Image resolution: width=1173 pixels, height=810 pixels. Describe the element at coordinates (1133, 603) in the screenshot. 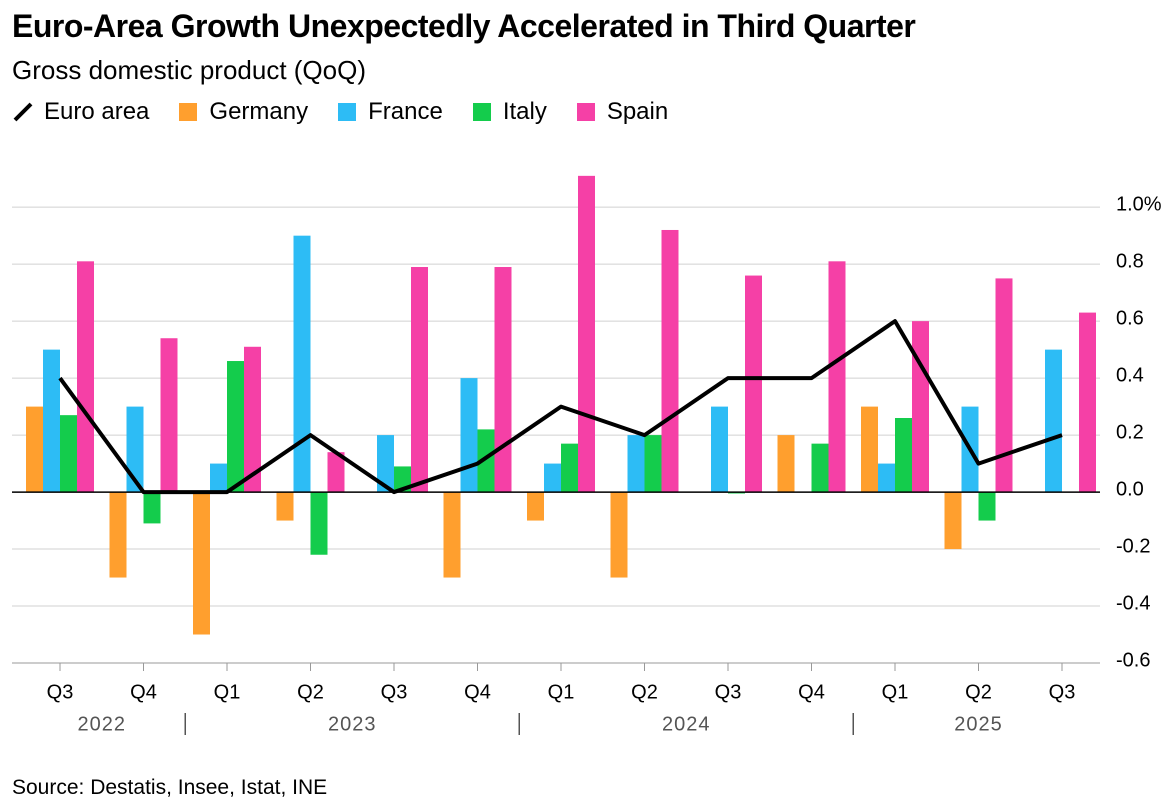

I see `y-tick-label: -0.4` at that location.